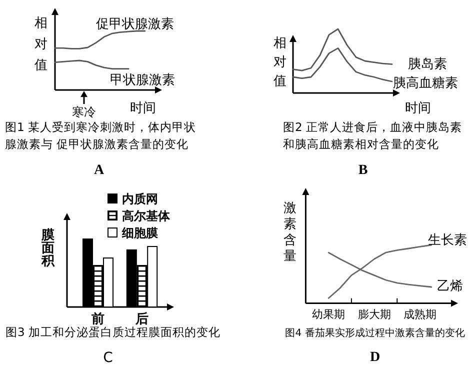 This screenshot has height=372, width=473. What do you see at coordinates (419, 314) in the screenshot?
I see `x-tick-label: 成熟期` at bounding box center [419, 314].